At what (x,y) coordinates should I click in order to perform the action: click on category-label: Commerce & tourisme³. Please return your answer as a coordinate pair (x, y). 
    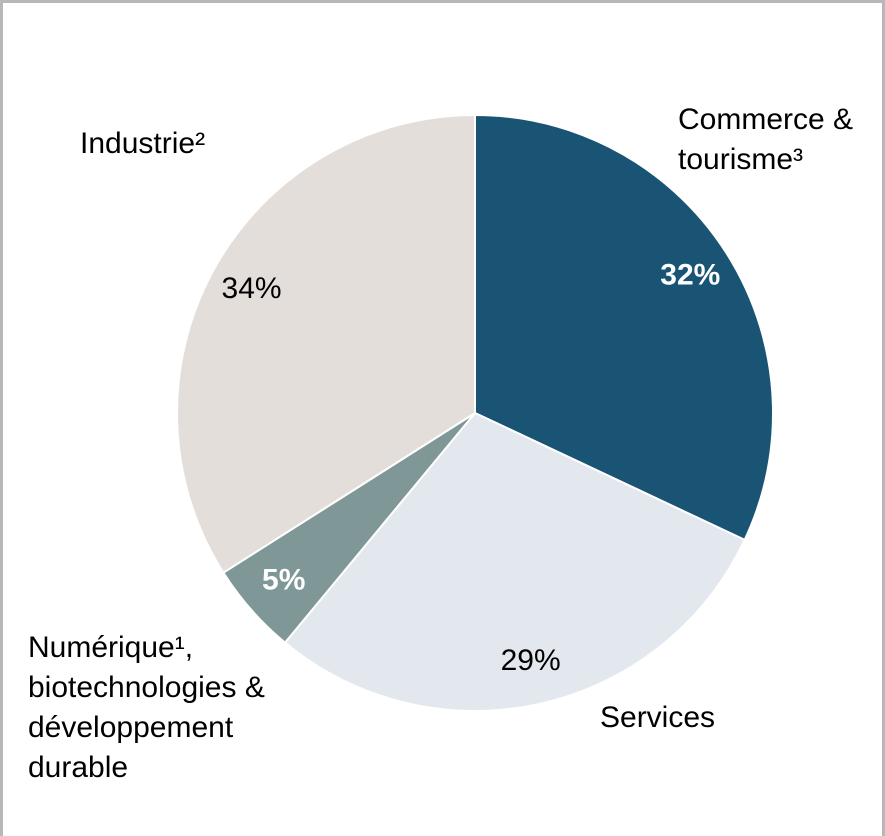
    Looking at the image, I should click on (766, 139).